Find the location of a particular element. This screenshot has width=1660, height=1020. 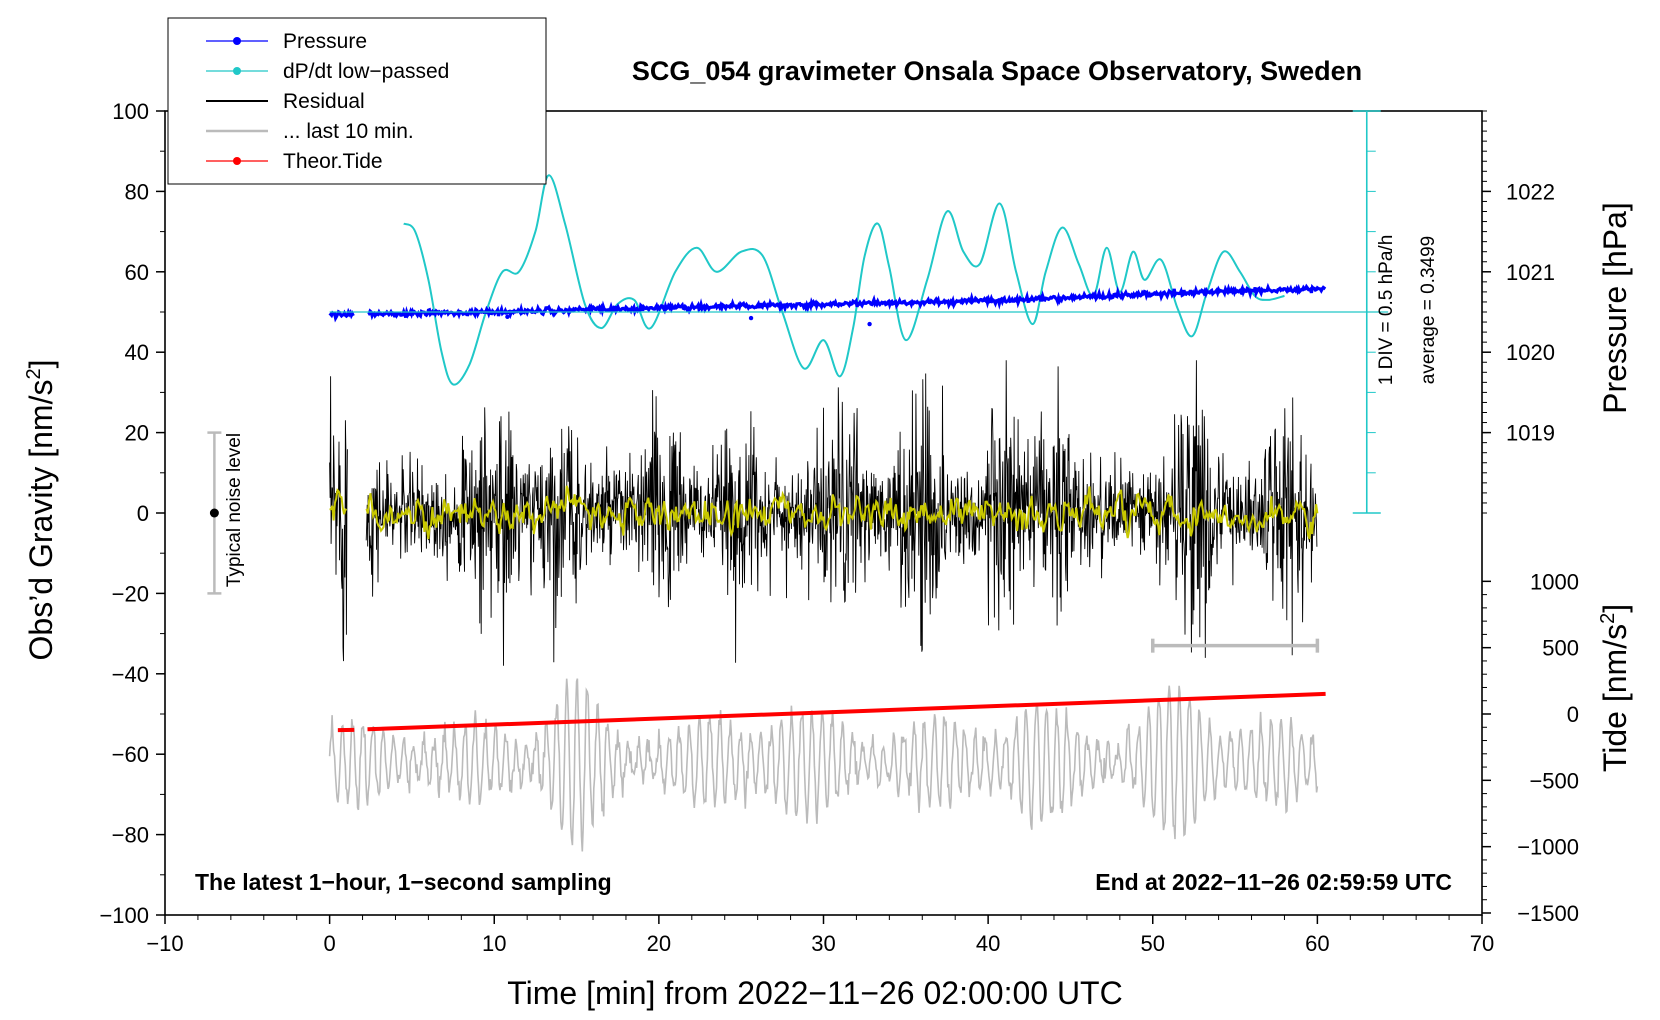

last-10-min-series is located at coordinates (823, 765).